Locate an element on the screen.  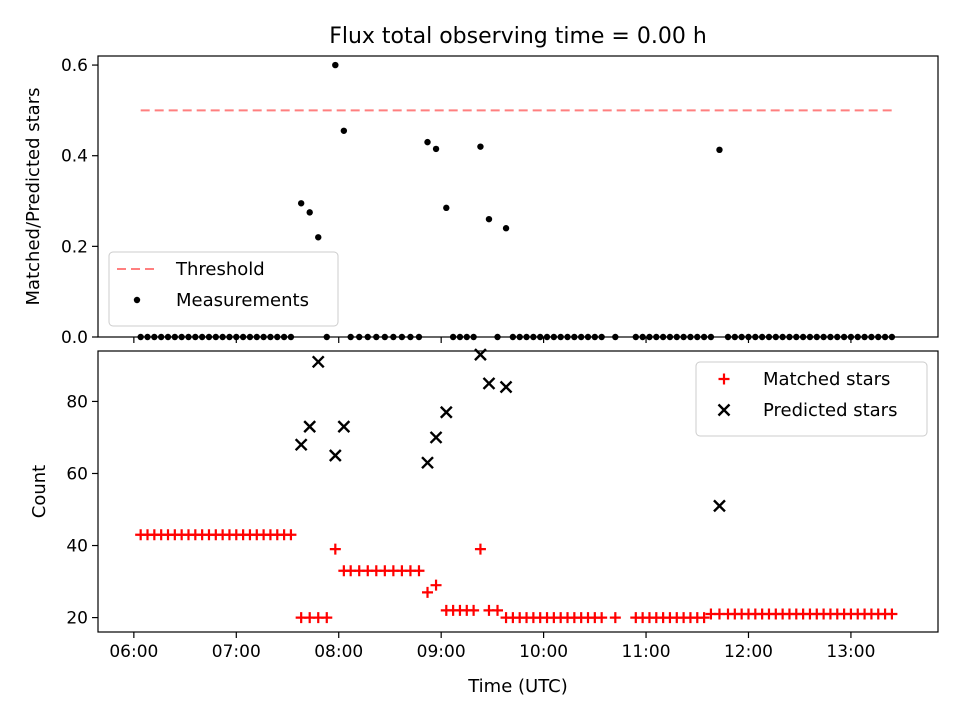
x-tick-label: 10:00 is located at coordinates (543, 652).